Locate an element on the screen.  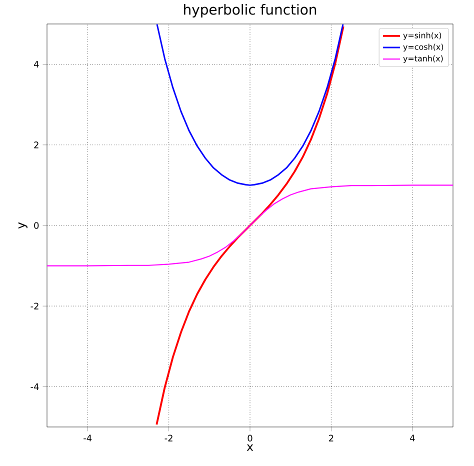
y-tick-label: -2 is located at coordinates (34, 306).